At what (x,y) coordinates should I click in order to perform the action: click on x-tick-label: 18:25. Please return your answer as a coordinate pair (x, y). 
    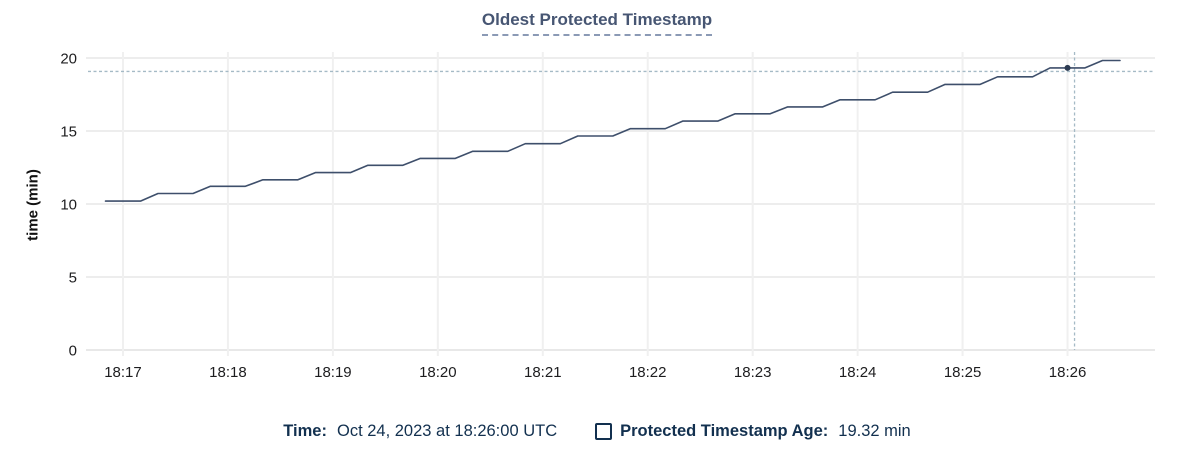
    Looking at the image, I should click on (963, 372).